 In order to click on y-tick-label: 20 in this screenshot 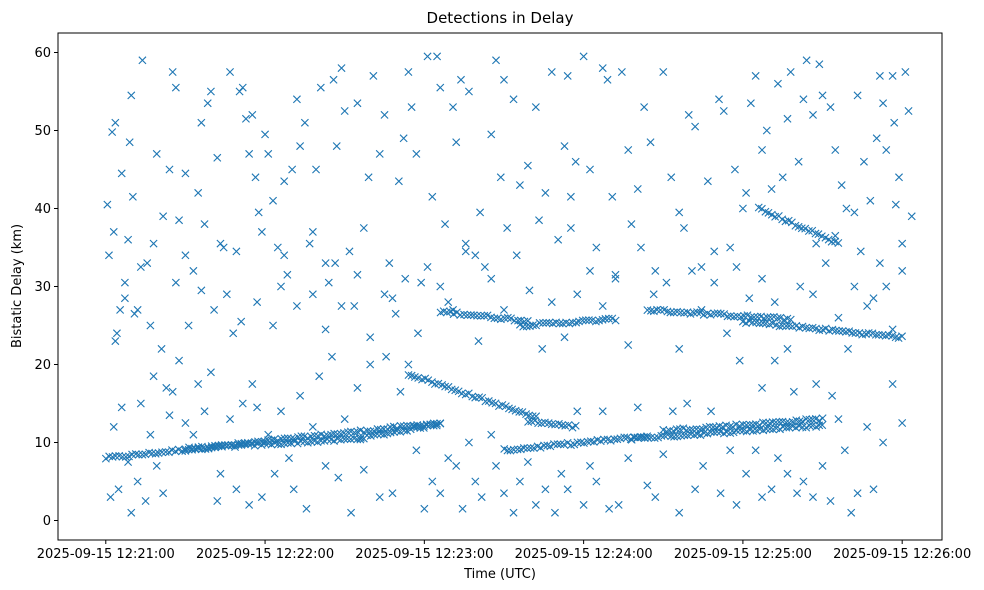, I will do `click(42, 365)`.